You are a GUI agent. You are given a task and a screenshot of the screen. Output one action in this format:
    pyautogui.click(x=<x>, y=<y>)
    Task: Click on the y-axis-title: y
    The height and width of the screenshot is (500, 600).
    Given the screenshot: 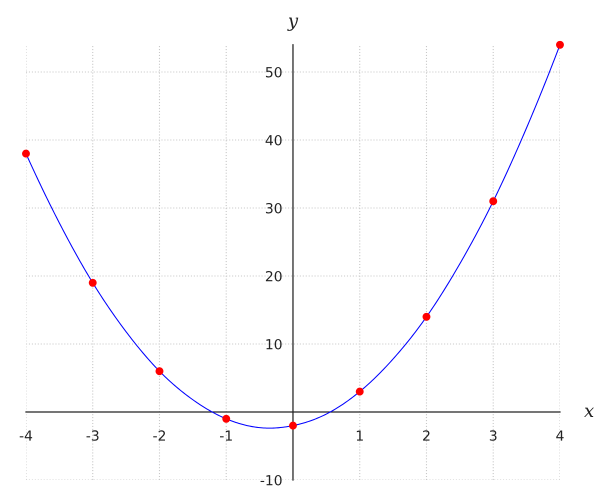 What is the action you would take?
    pyautogui.click(x=292, y=24)
    